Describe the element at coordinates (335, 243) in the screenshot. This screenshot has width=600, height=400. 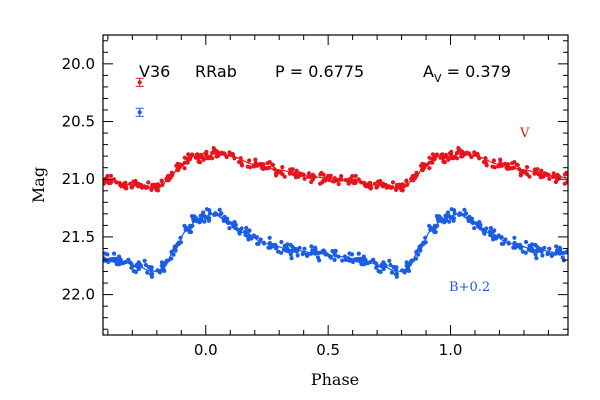
I see `fit-curve` at that location.